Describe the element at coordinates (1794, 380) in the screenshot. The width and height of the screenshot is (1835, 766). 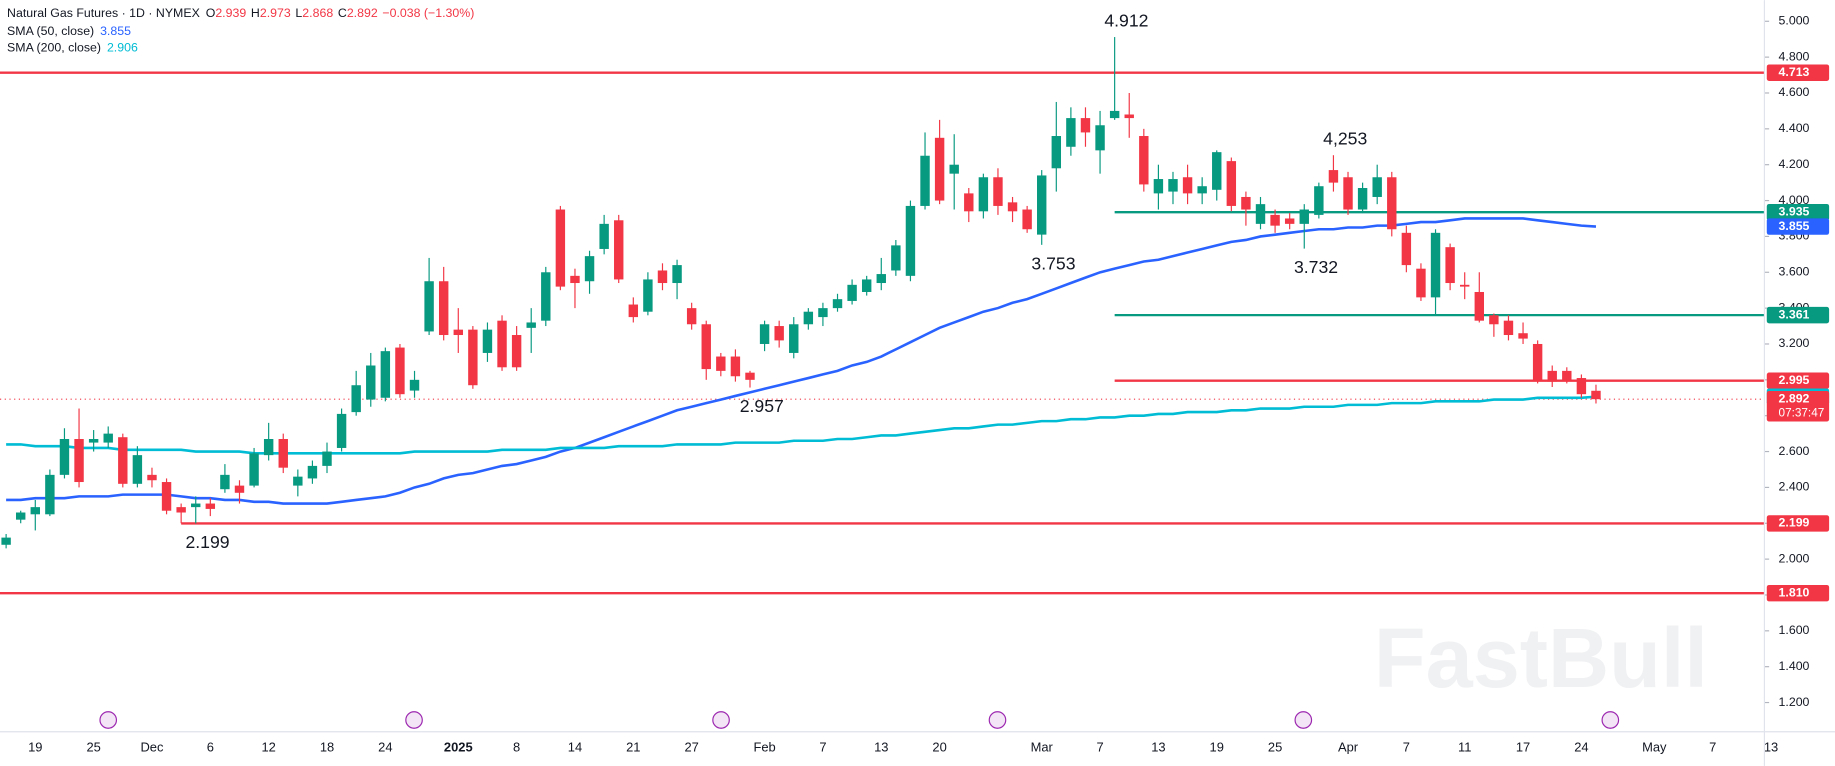
I see `level-label: 2.995` at that location.